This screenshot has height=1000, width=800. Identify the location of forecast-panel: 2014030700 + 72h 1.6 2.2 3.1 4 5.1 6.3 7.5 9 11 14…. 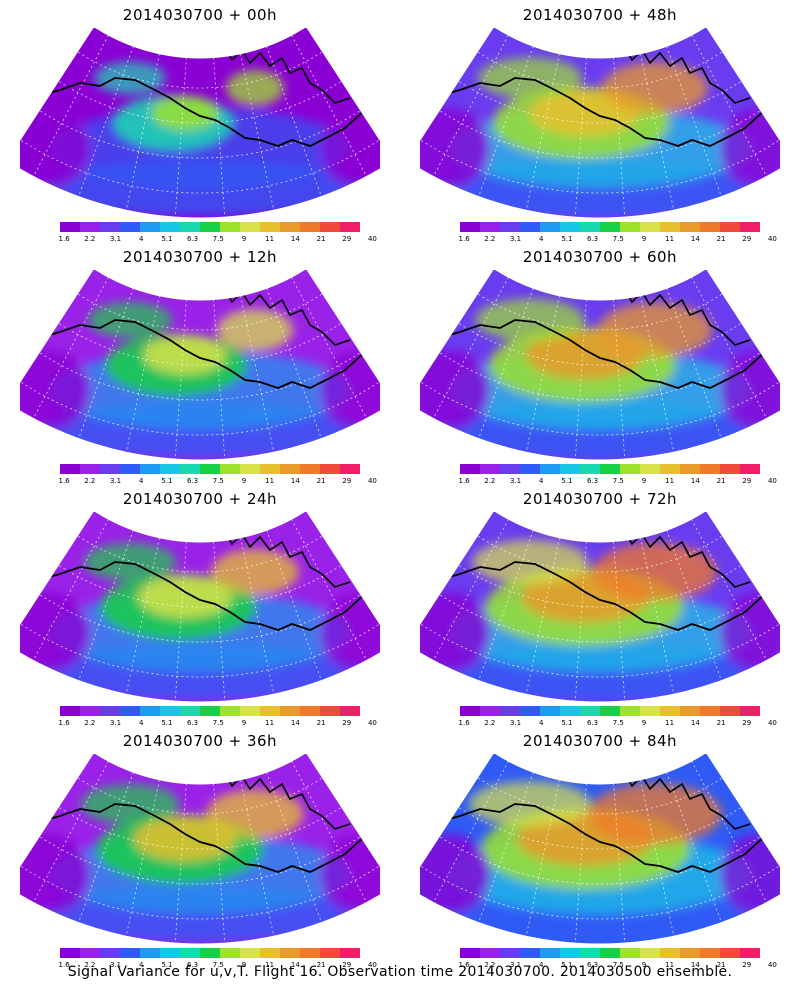
(600, 606).